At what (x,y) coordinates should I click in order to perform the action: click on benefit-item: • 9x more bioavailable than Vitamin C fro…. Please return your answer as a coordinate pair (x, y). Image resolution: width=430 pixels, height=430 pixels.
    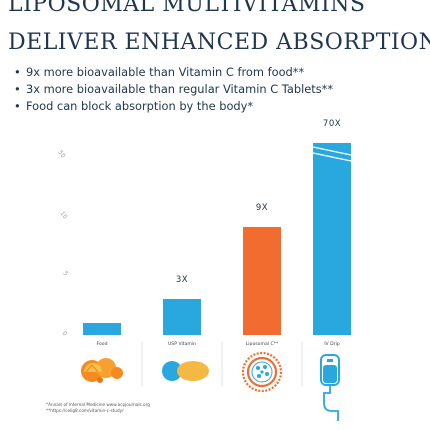
    Looking at the image, I should click on (173, 72).